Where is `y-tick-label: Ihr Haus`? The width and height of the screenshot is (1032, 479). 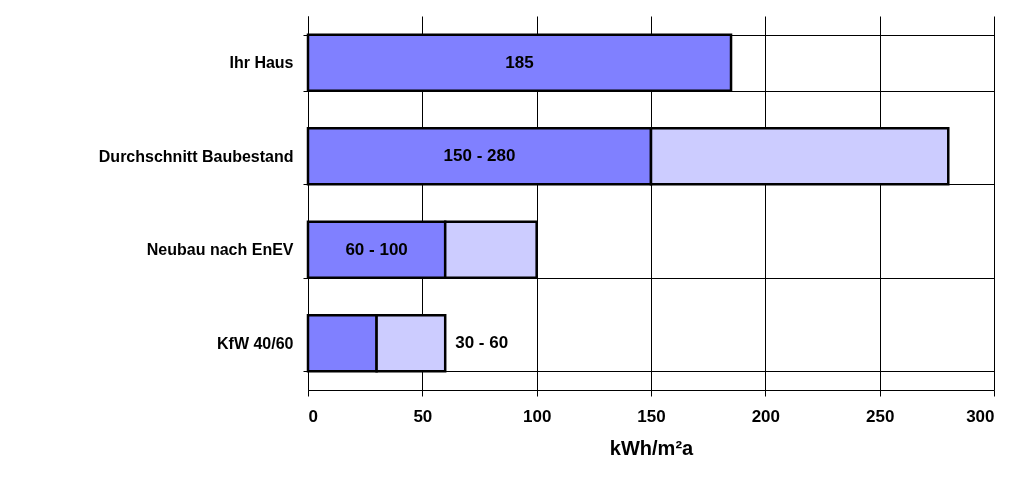 y-tick-label: Ihr Haus is located at coordinates (261, 63).